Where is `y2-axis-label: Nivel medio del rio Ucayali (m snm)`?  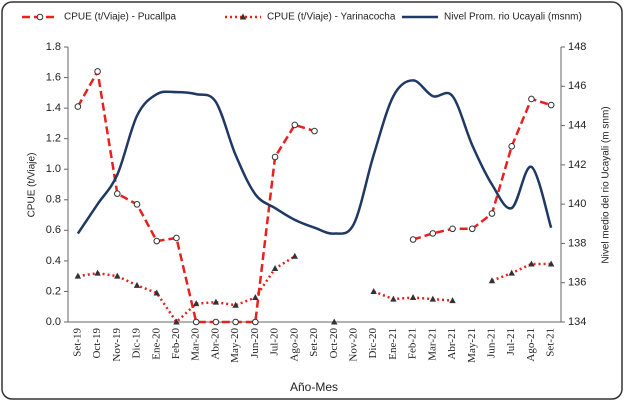
y2-axis-label: Nivel medio del rio Ucayali (m snm) is located at coordinates (606, 184).